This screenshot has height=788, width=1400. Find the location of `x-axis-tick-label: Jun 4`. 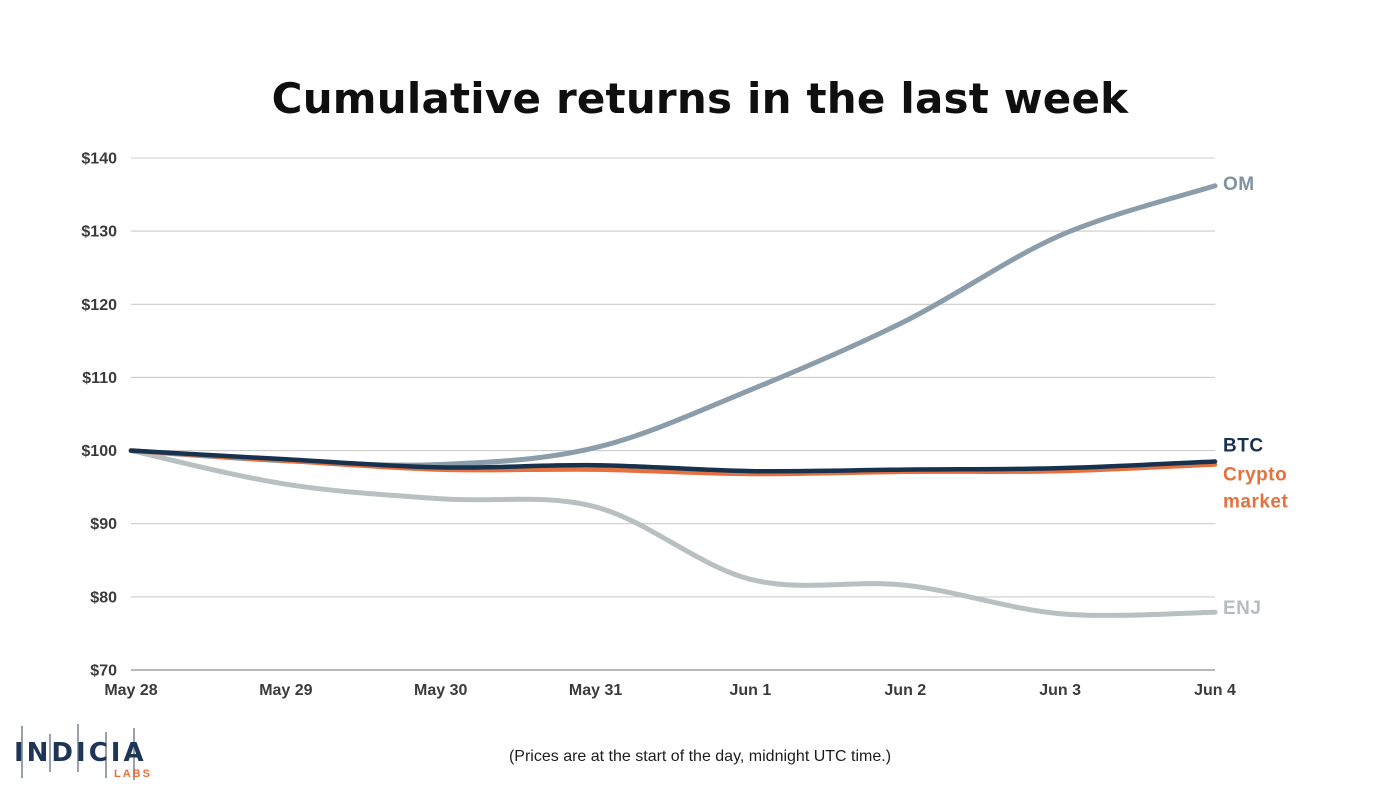

x-axis-tick-label: Jun 4 is located at coordinates (1215, 690).